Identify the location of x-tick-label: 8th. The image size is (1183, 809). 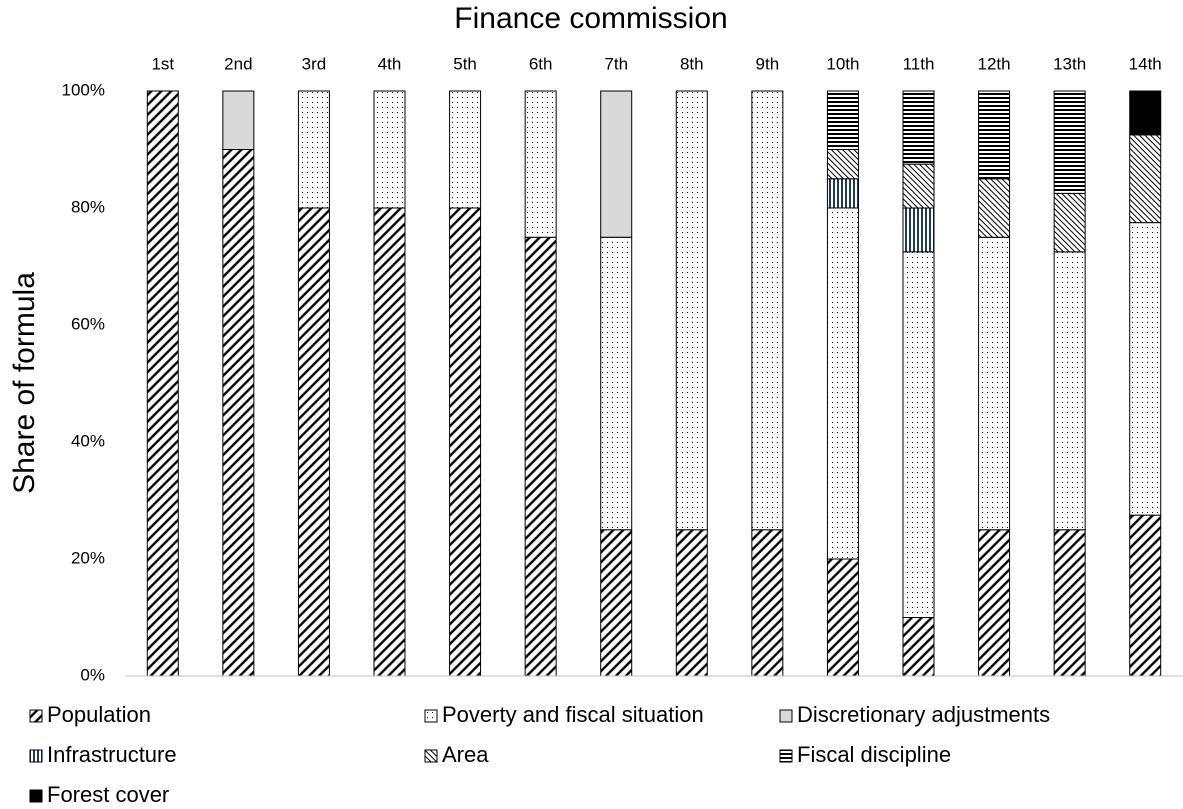
(692, 63).